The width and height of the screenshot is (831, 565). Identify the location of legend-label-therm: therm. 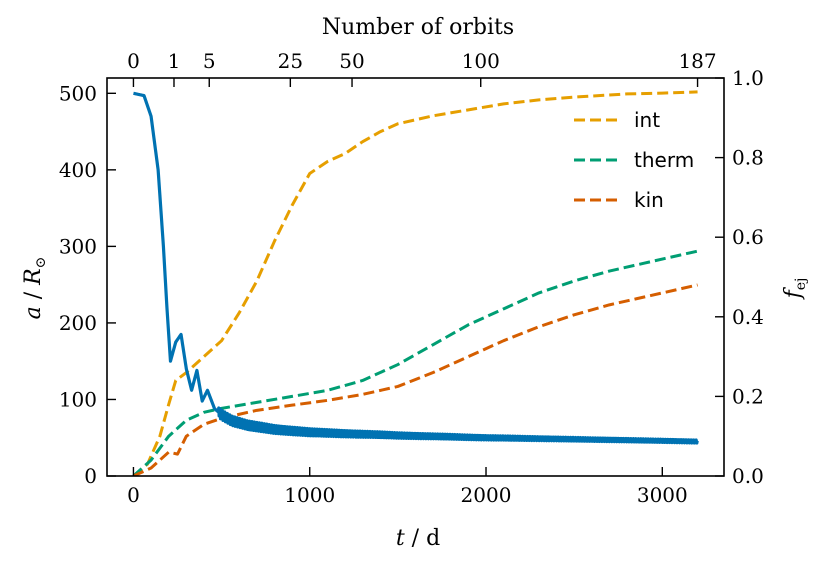
(664, 160).